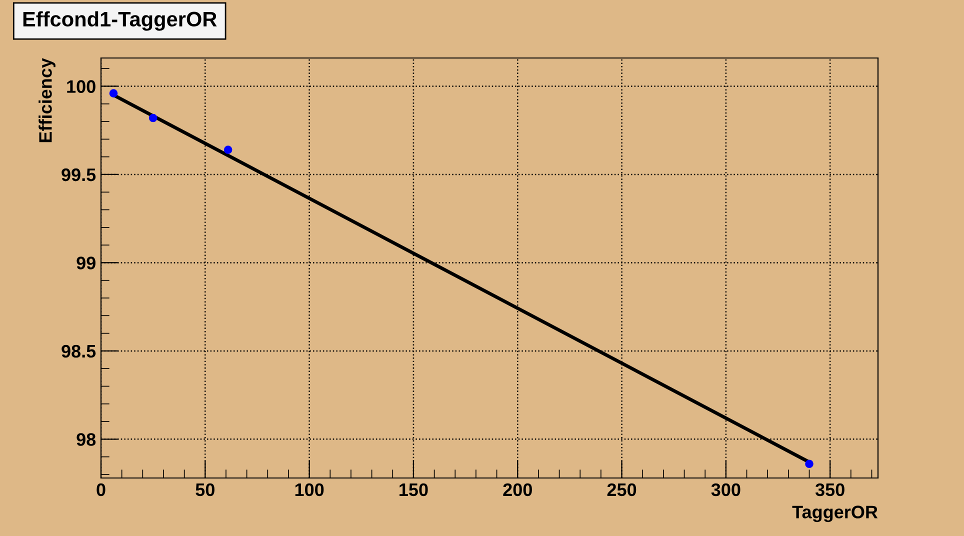 The image size is (964, 536). What do you see at coordinates (79, 175) in the screenshot?
I see `y-tick-label: 99.5` at bounding box center [79, 175].